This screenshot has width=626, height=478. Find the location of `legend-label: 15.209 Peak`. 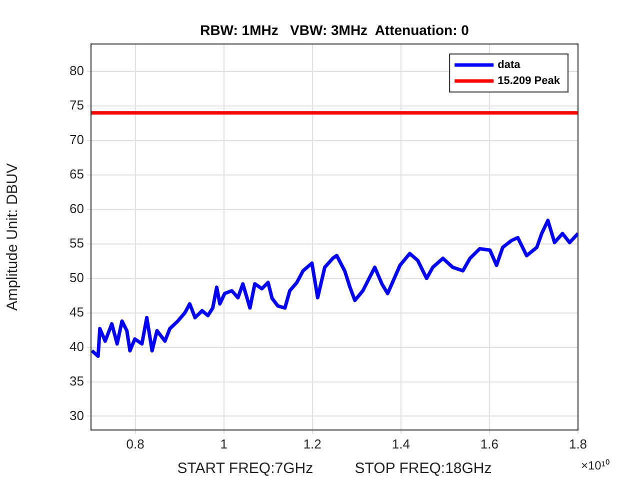

legend-label: 15.209 Peak is located at coordinates (529, 81).